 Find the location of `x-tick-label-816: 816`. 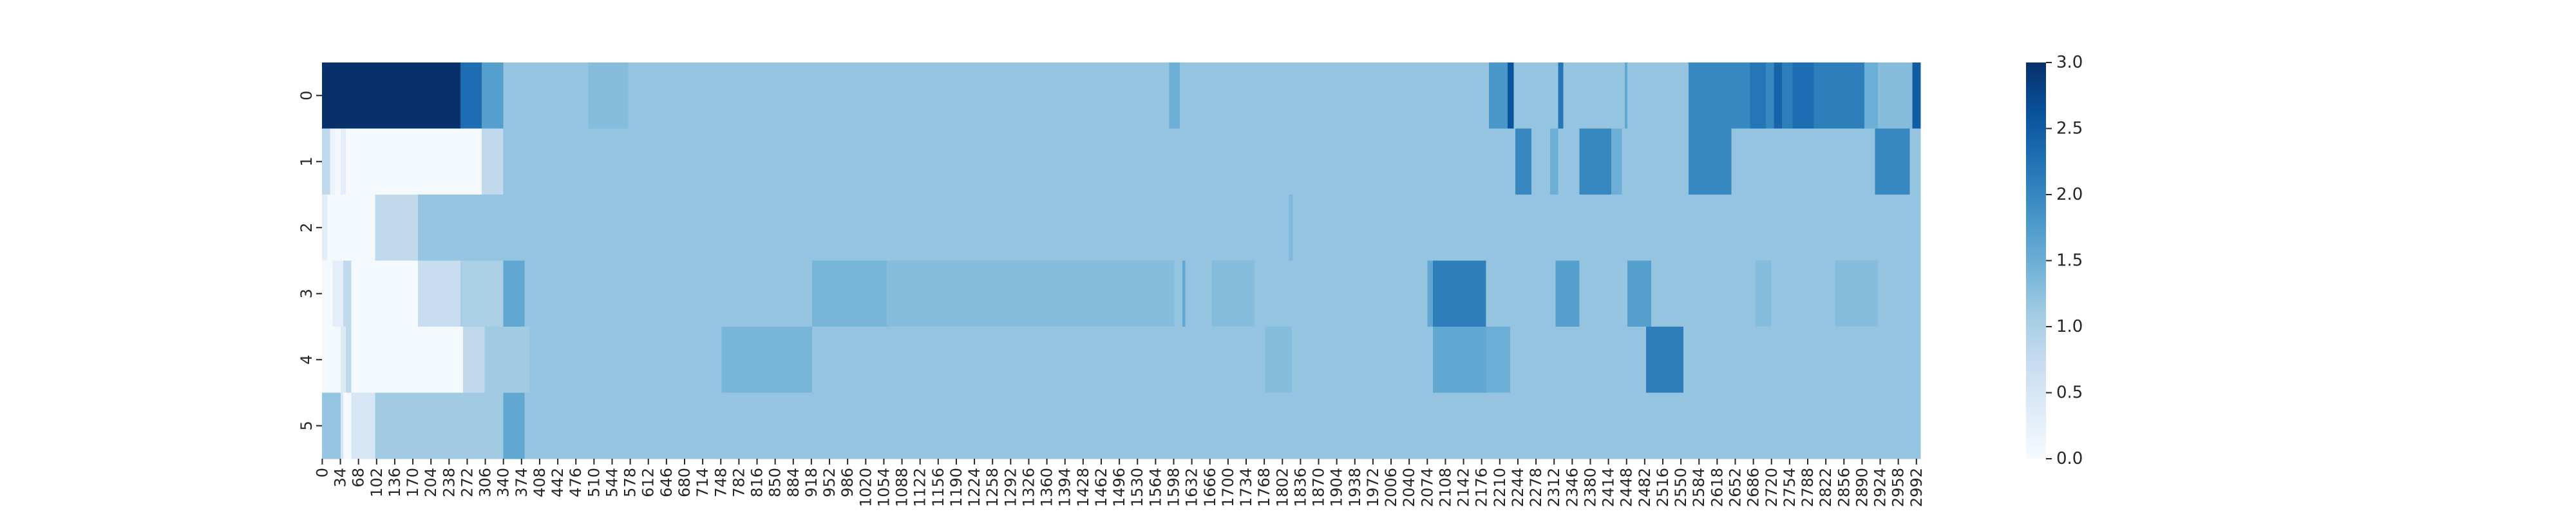

x-tick-label-816: 816 is located at coordinates (757, 482).